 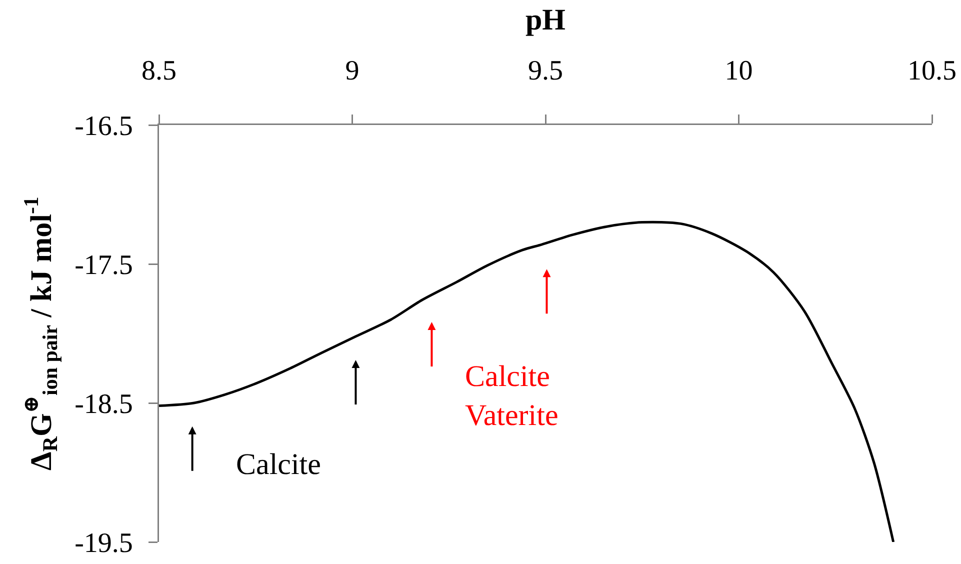 I want to click on x-tick-label: 10, so click(x=738, y=70).